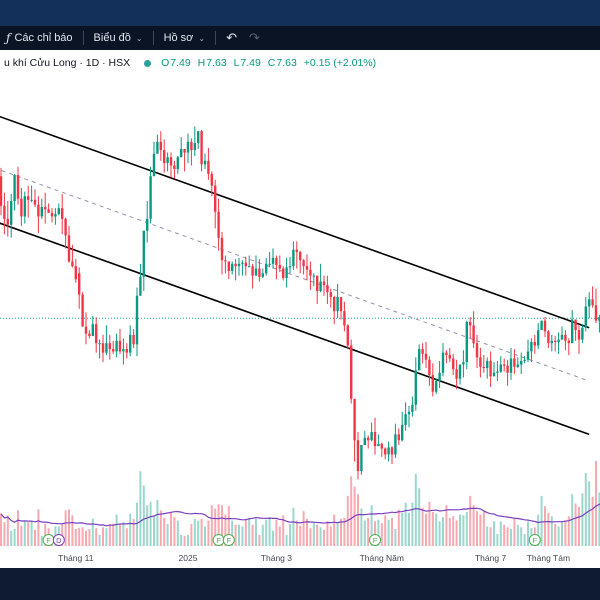  What do you see at coordinates (118, 38) in the screenshot?
I see `chart-menu-button: Biểu đồ ⌄` at bounding box center [118, 38].